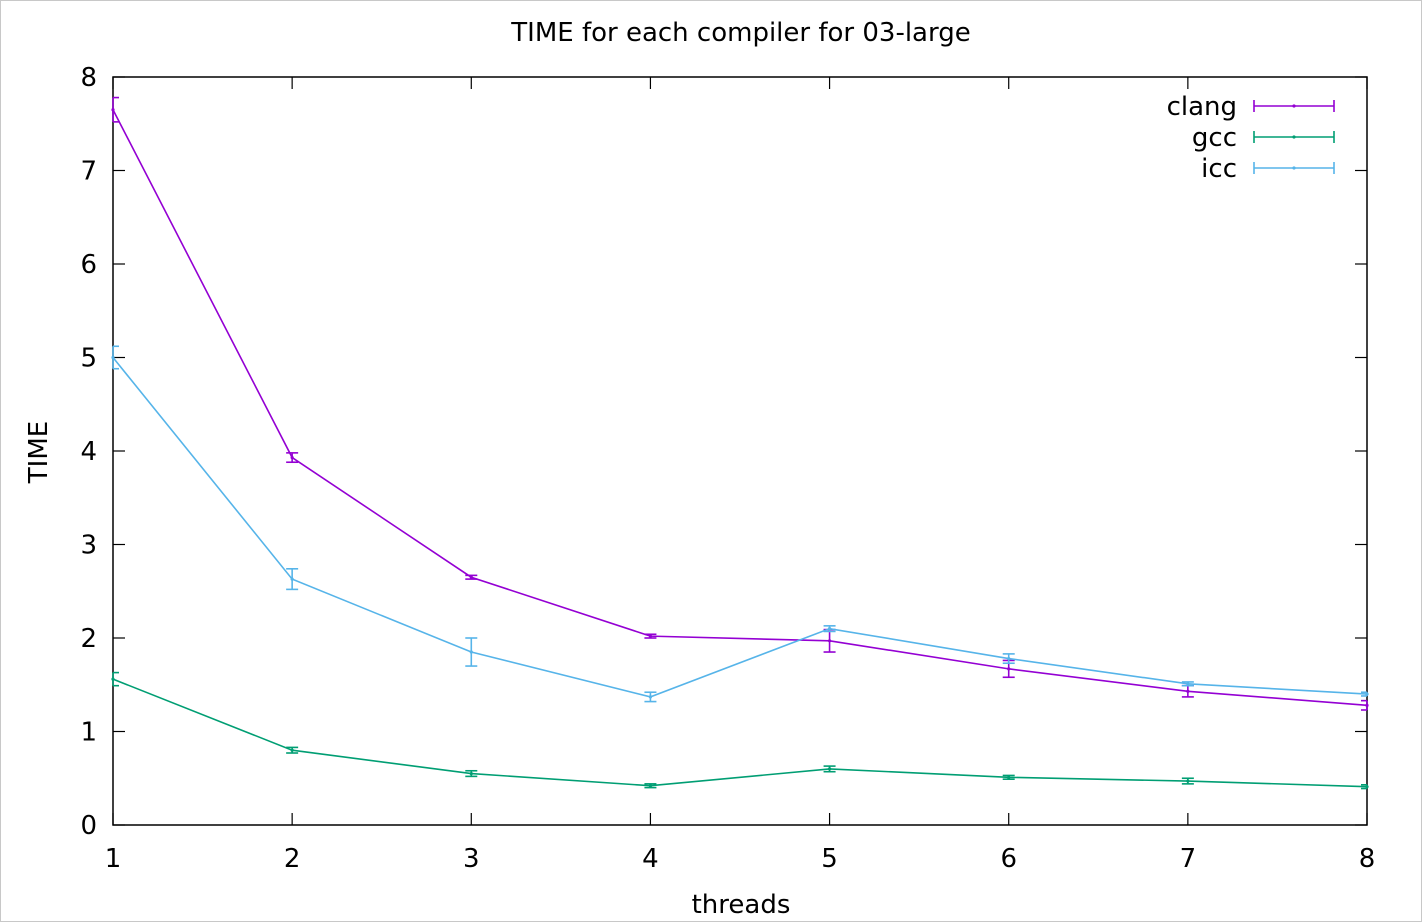 This screenshot has width=1422, height=922. What do you see at coordinates (1188, 859) in the screenshot?
I see `x-tick-label: 7` at bounding box center [1188, 859].